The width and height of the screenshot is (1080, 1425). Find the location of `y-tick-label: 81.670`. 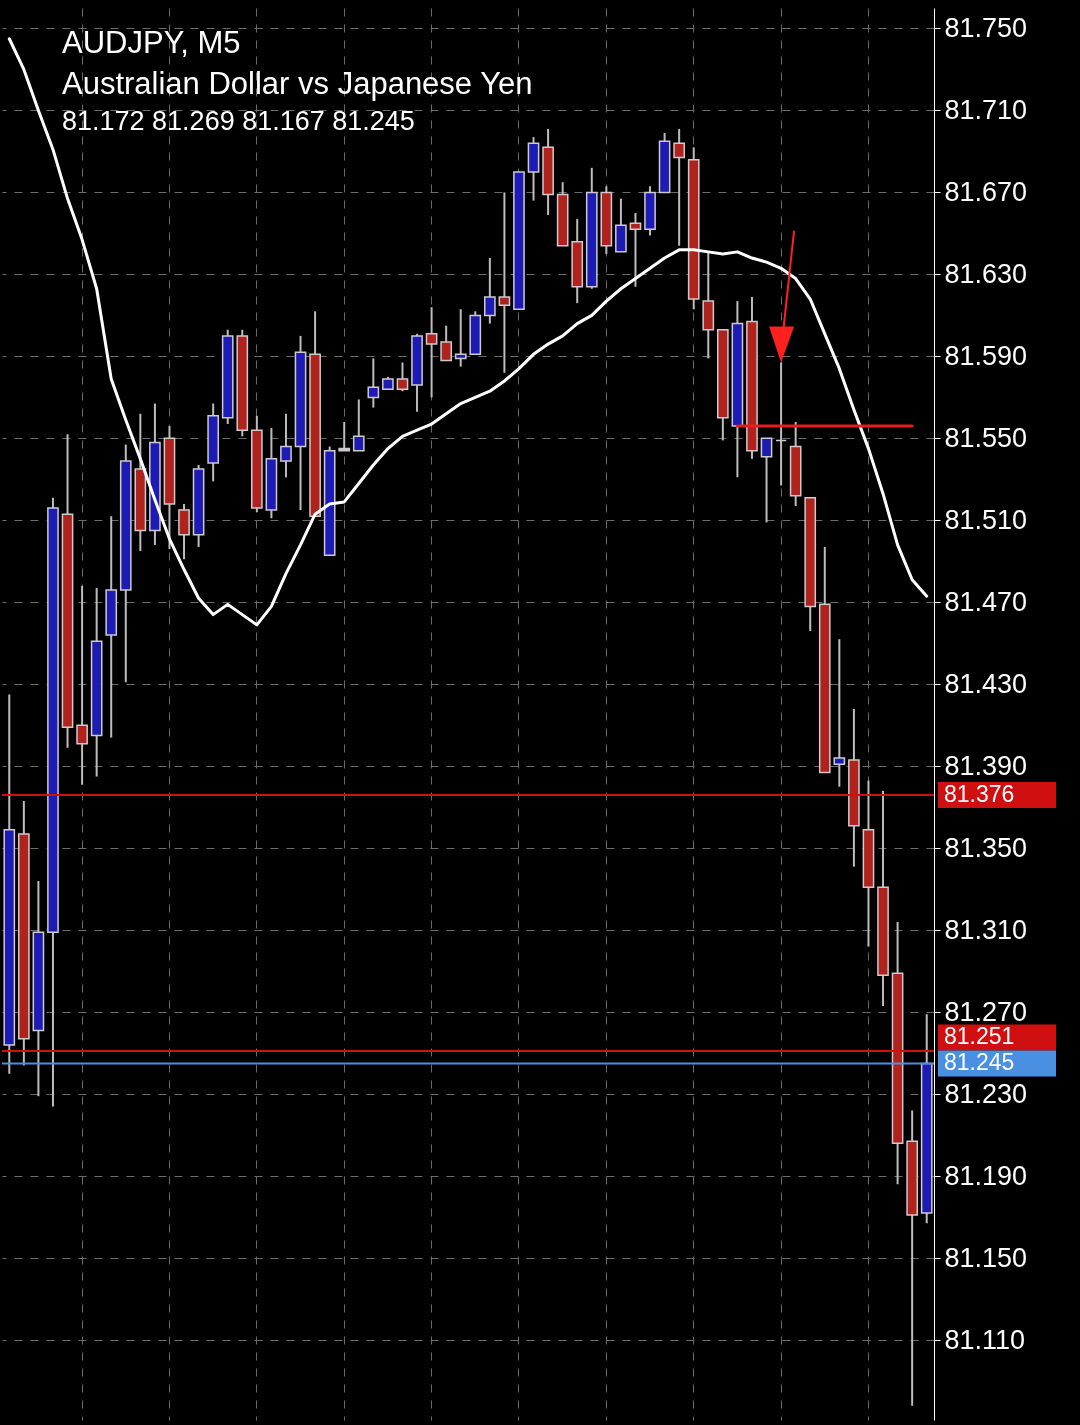

y-tick-label: 81.670 is located at coordinates (986, 191).